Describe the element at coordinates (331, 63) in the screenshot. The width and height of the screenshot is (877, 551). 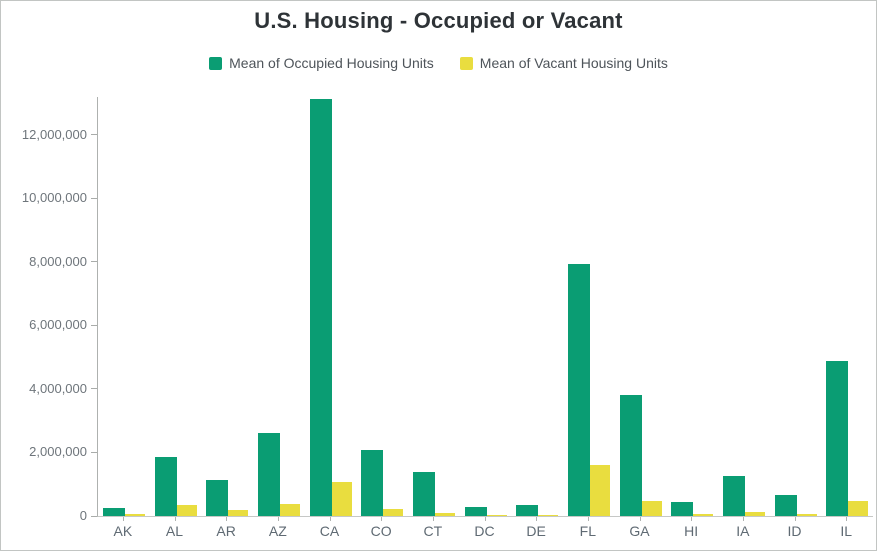
I see `legend-label-occupied: Mean of Occupied Housing Units` at that location.